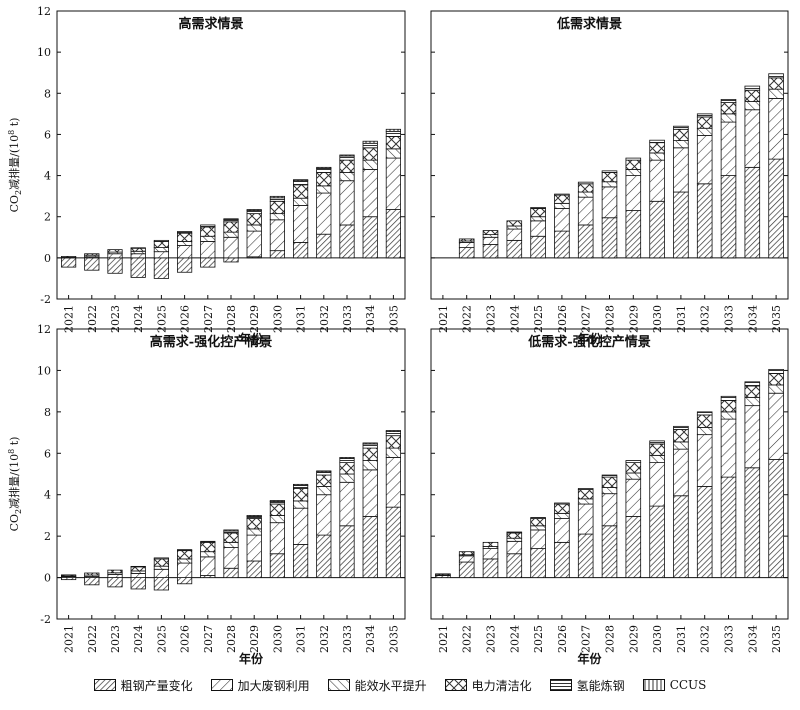 Image resolution: width=800 pixels, height=710 pixels. I want to click on legend-label: CCUS, so click(688, 685).